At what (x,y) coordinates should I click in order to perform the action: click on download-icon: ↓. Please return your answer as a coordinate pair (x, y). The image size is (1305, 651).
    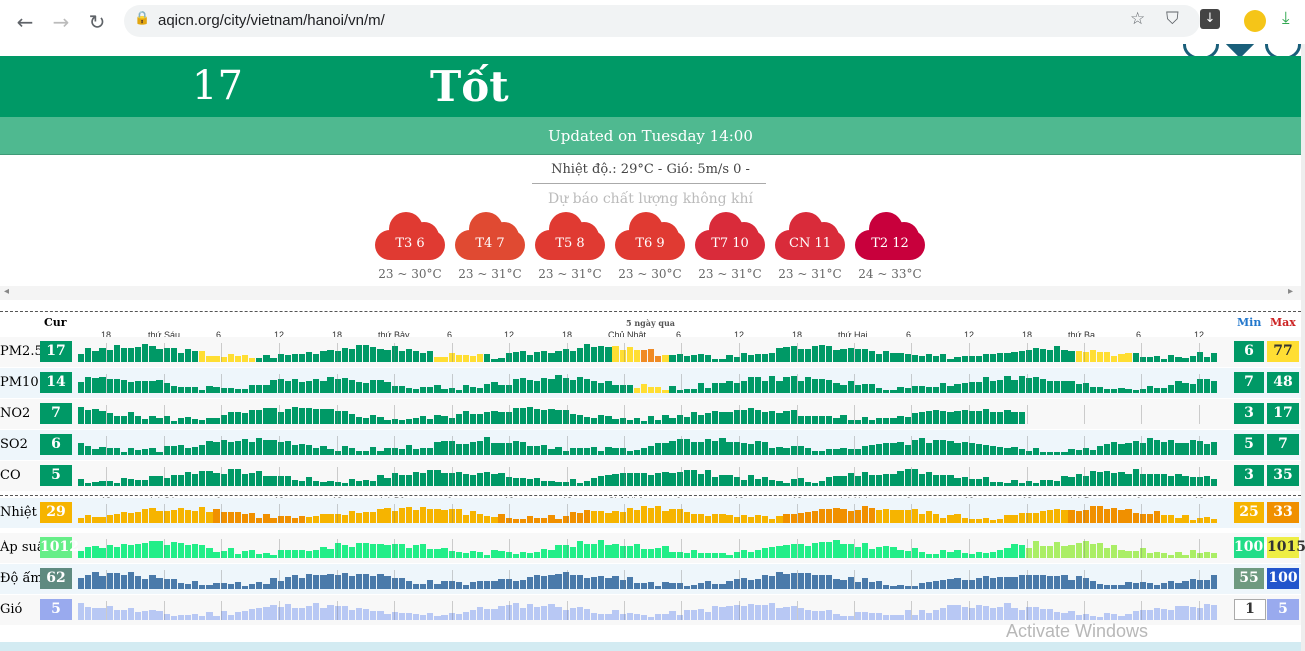
    Looking at the image, I should click on (1210, 19).